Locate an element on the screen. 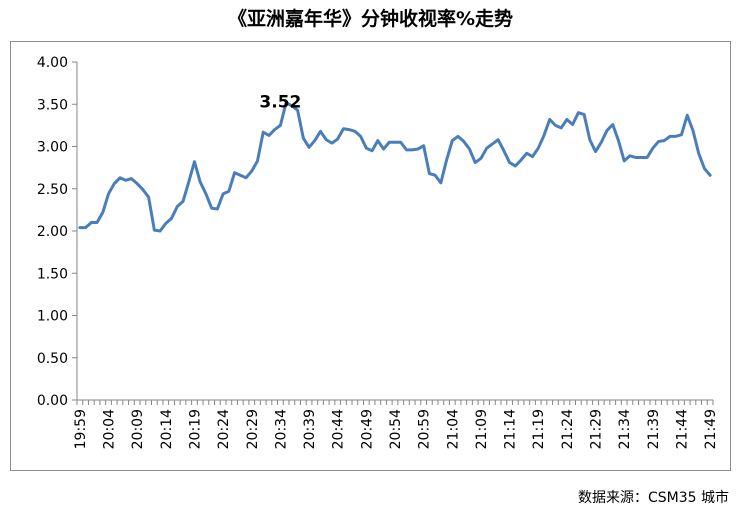 Image resolution: width=741 pixels, height=510 pixels. x-tick-label: 20:14 is located at coordinates (167, 429).